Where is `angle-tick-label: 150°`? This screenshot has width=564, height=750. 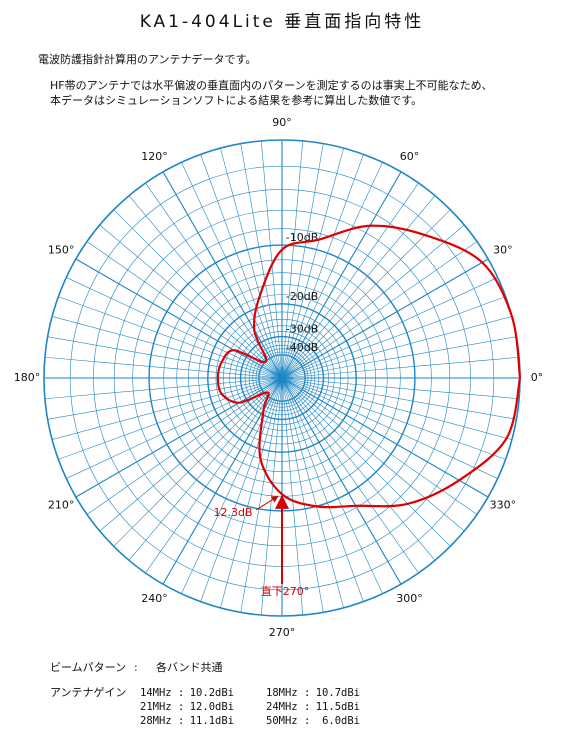 angle-tick-label: 150° is located at coordinates (61, 250).